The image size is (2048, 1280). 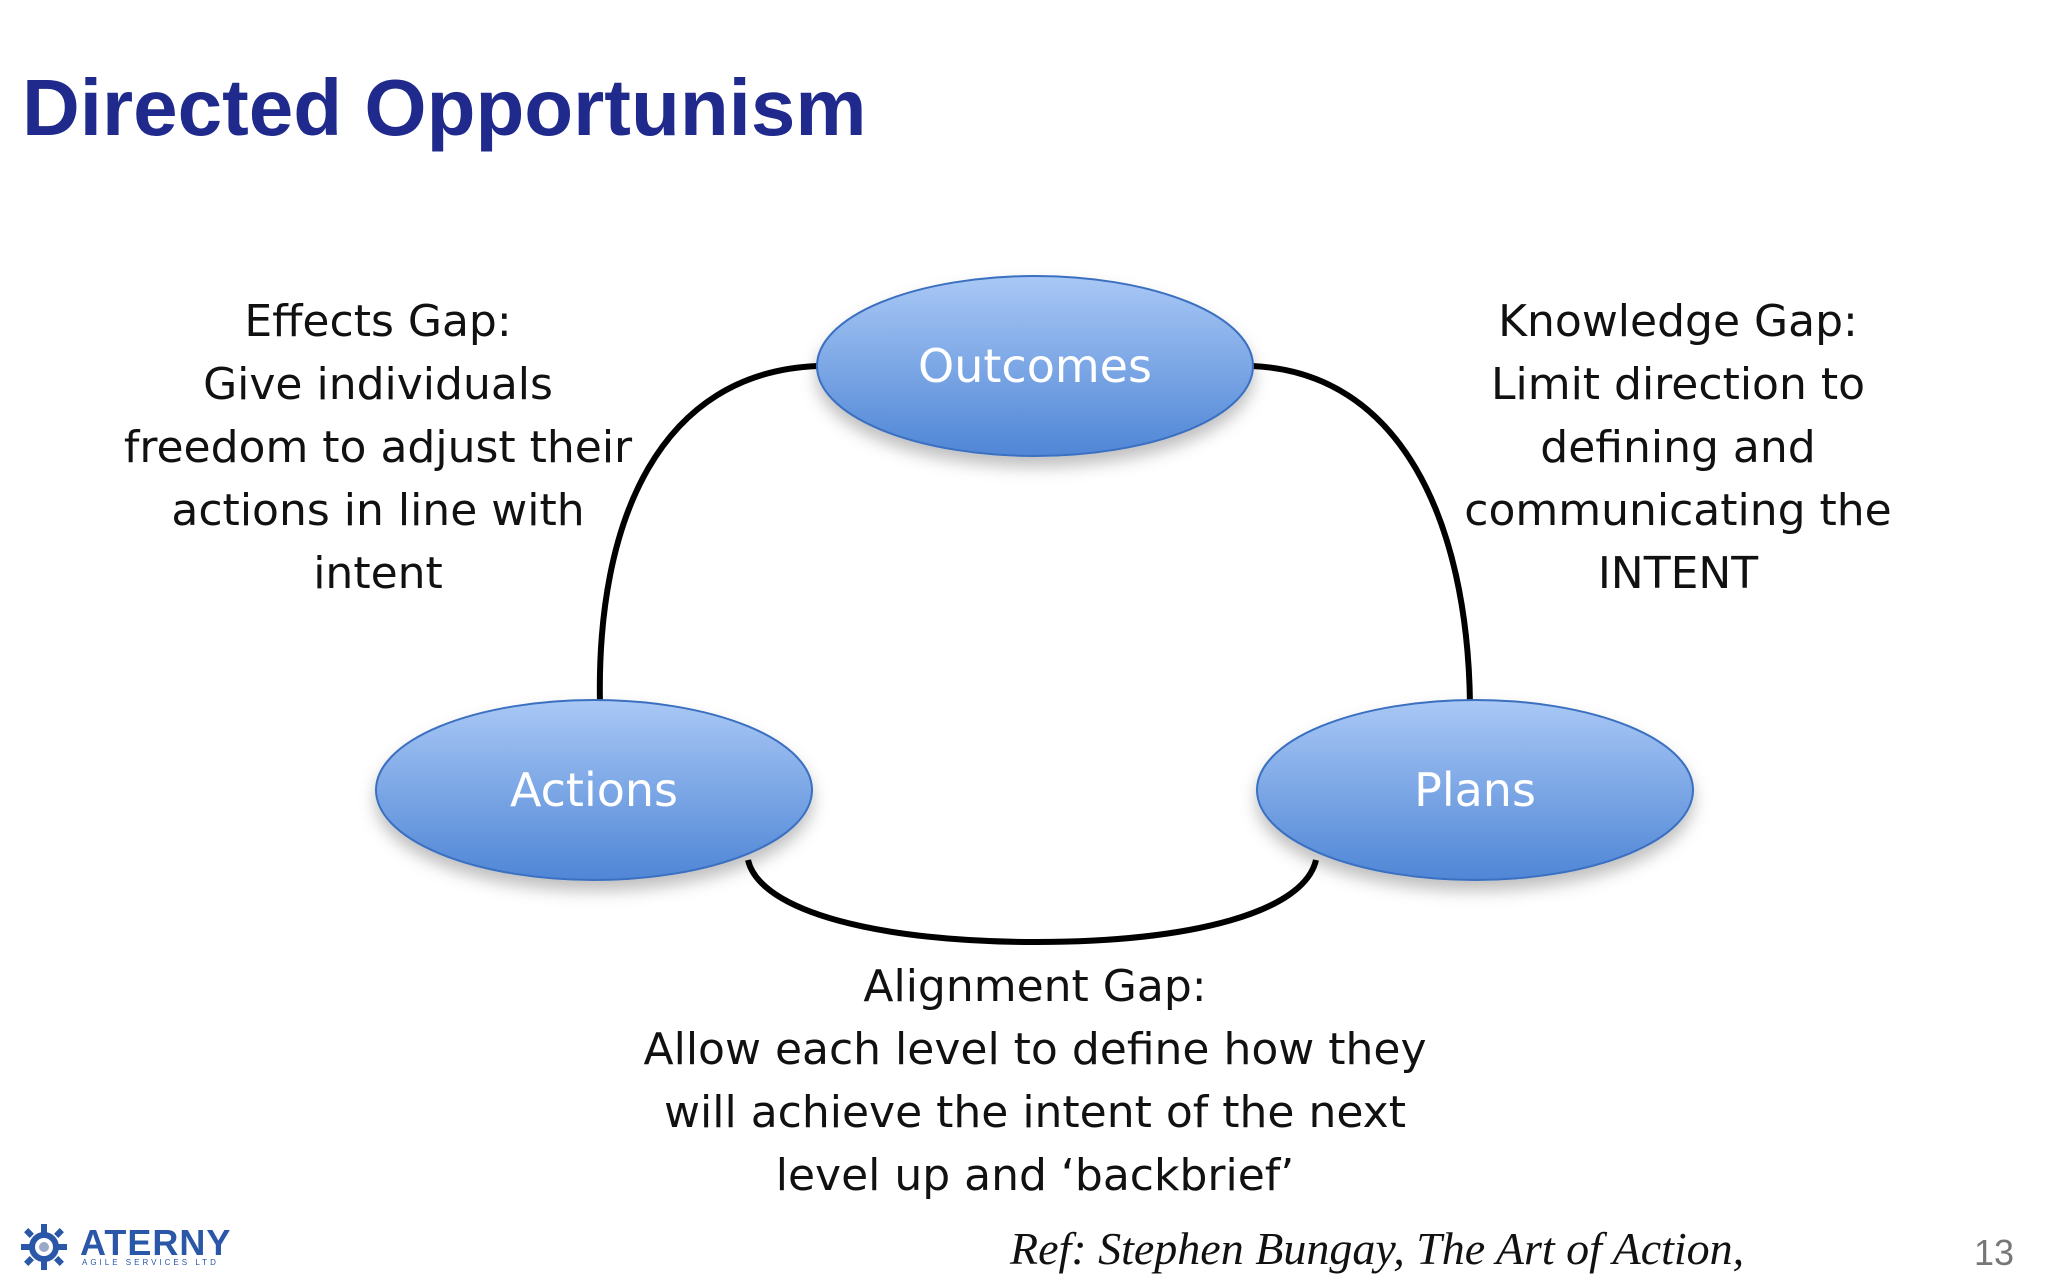 I want to click on aterny-logo: ATERNY AGILE SERVICES LTD, so click(x=138, y=1247).